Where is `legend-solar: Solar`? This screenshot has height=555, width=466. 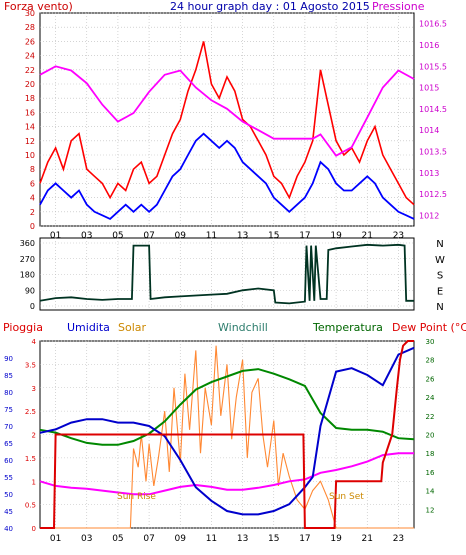
legend-solar: Solar is located at coordinates (132, 327).